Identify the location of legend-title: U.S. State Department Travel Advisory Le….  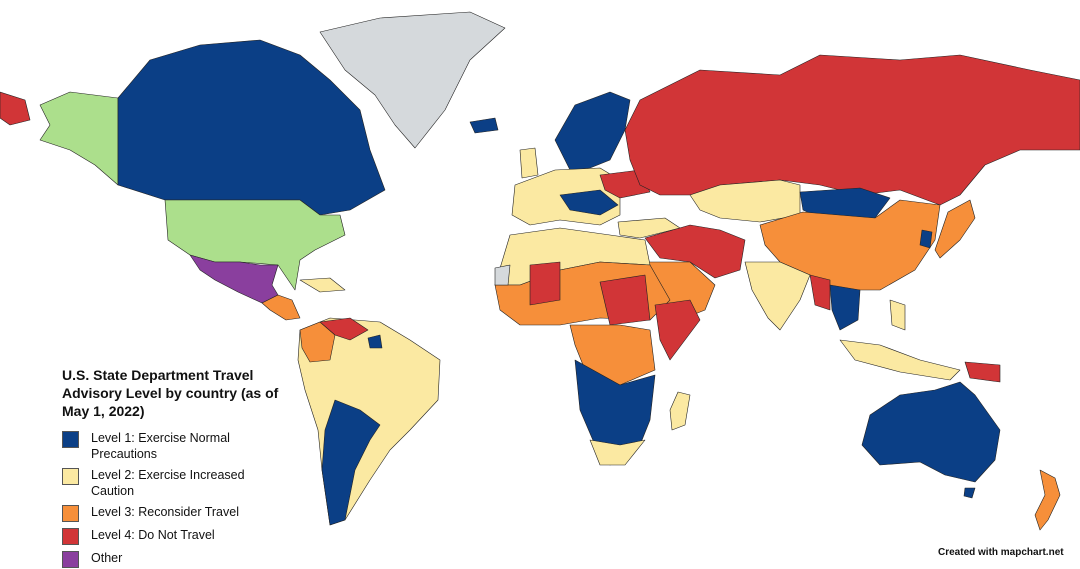
(170, 393).